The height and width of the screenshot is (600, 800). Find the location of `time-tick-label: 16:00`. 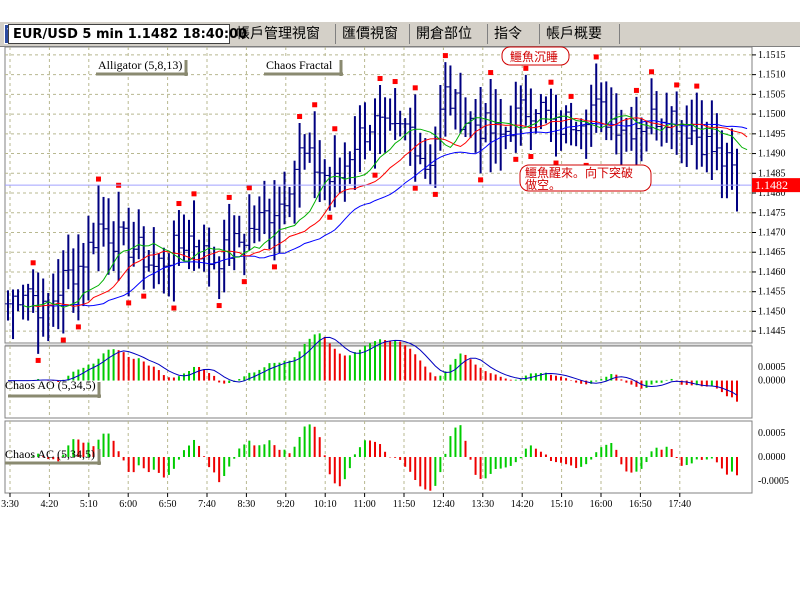

time-tick-label: 16:00 is located at coordinates (601, 504).